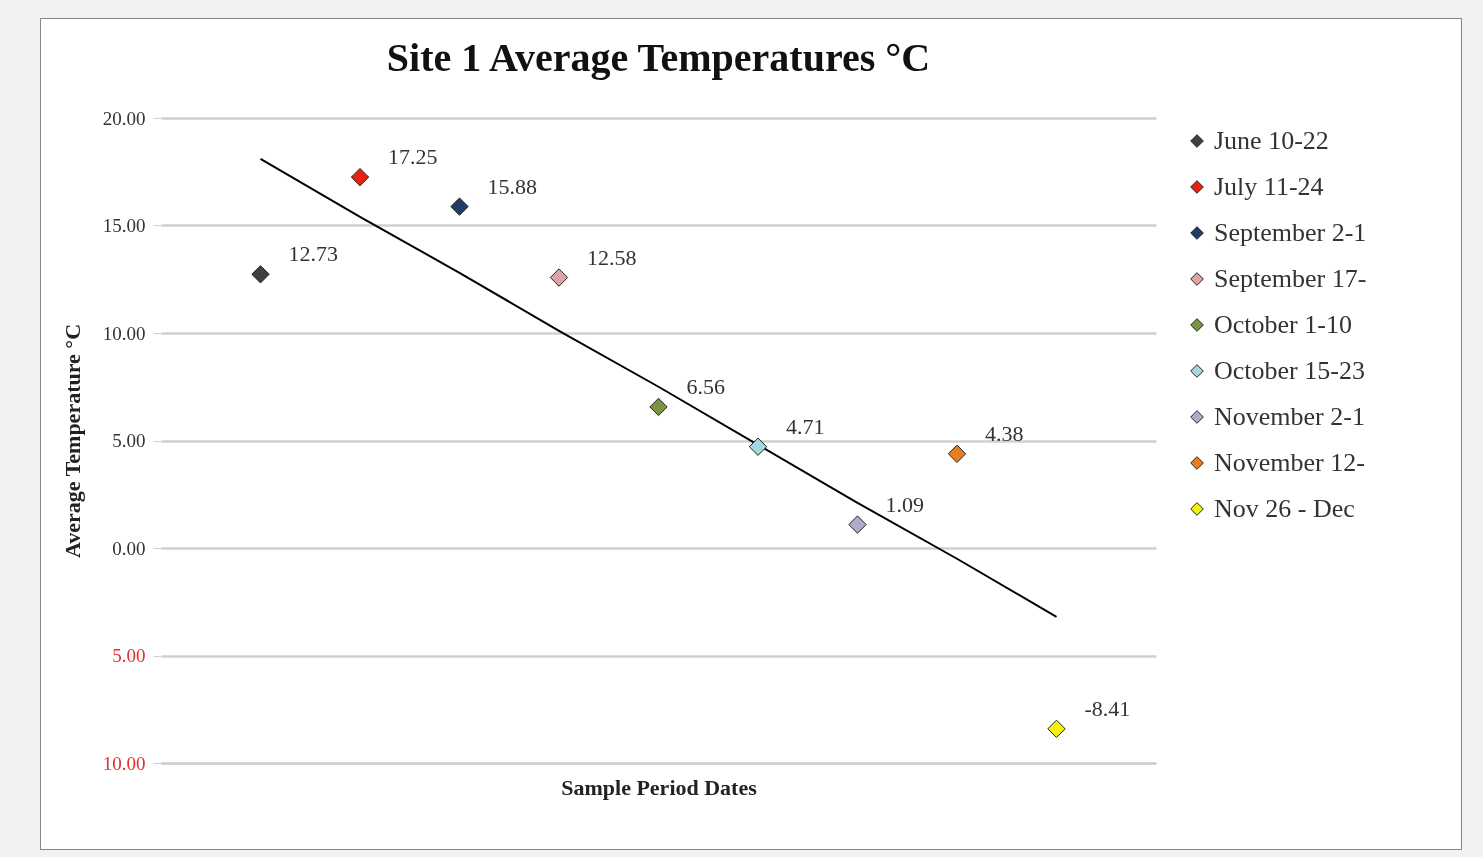 The width and height of the screenshot is (1483, 857). What do you see at coordinates (1289, 416) in the screenshot?
I see `legend-label: November 2-1` at bounding box center [1289, 416].